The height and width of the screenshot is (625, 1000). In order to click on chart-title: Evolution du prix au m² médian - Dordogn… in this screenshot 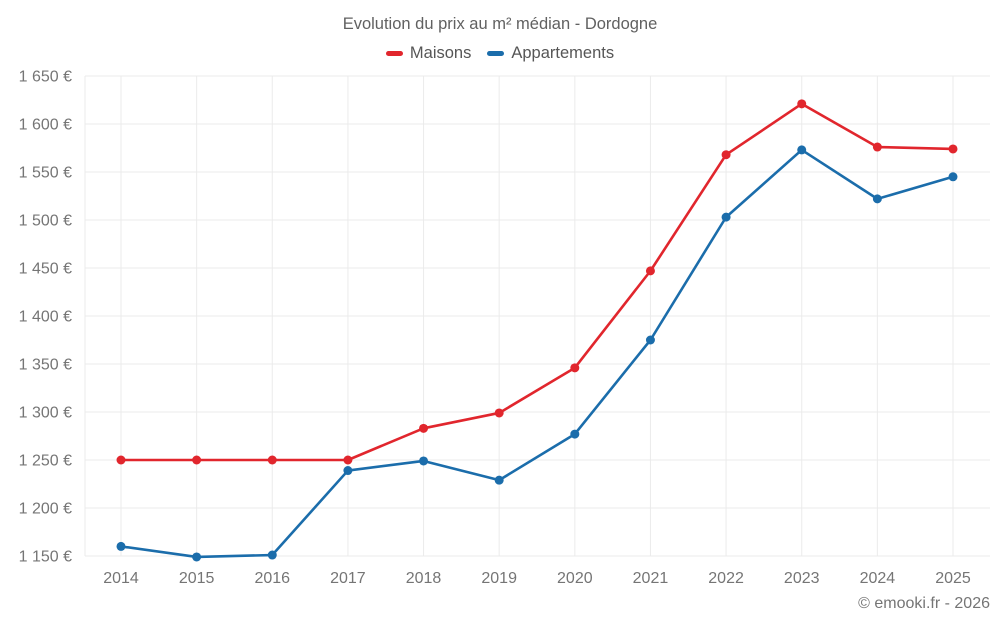, I will do `click(500, 24)`.